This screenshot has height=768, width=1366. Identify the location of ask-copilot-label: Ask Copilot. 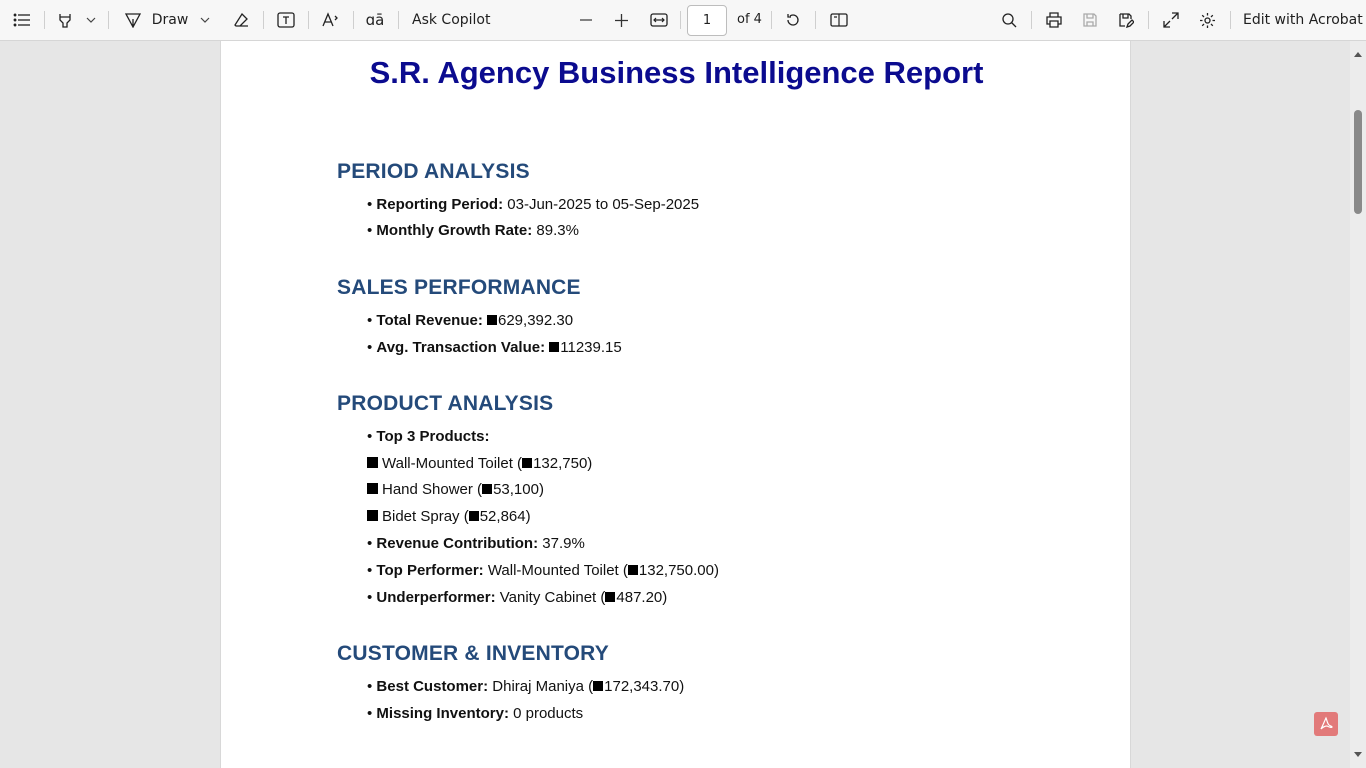
(451, 20).